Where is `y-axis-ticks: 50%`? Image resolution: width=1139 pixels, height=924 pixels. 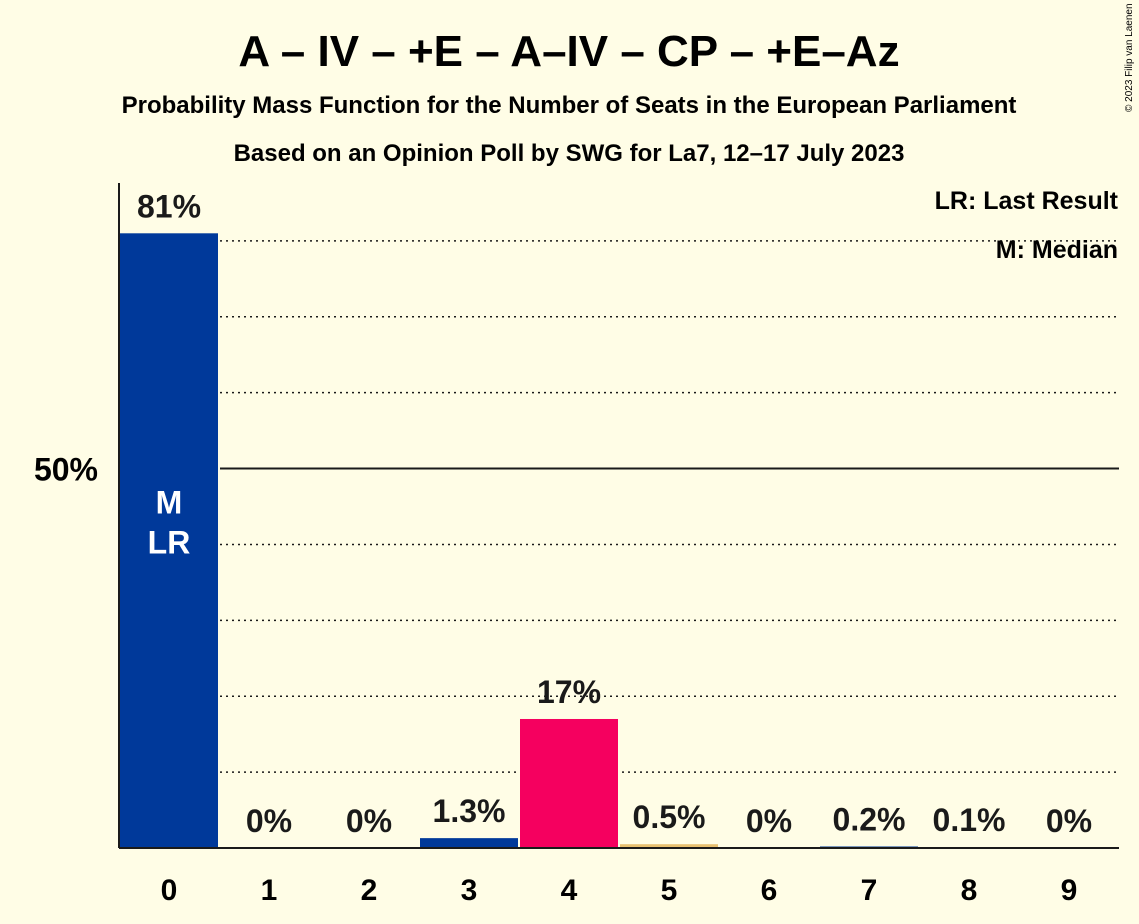
y-axis-ticks: 50% is located at coordinates (66, 470).